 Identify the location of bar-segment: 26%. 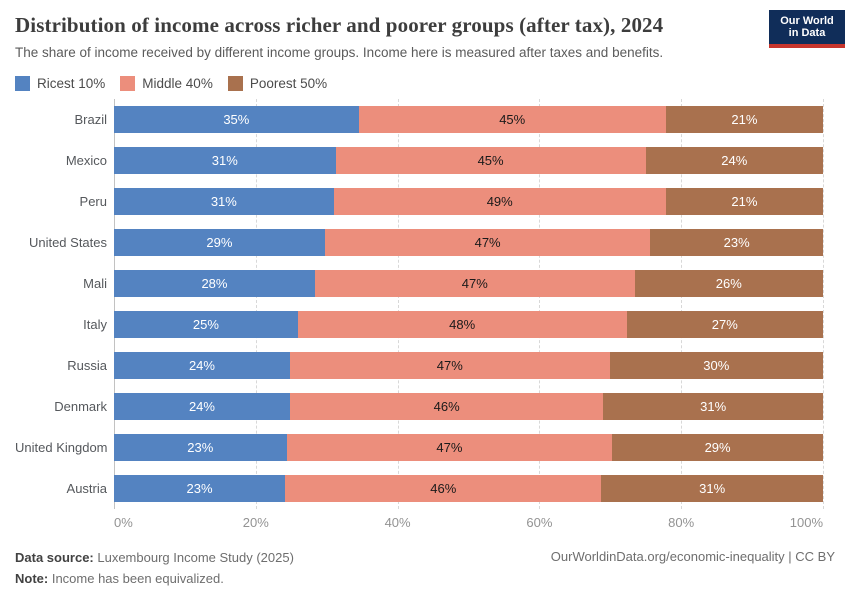
(728, 284).